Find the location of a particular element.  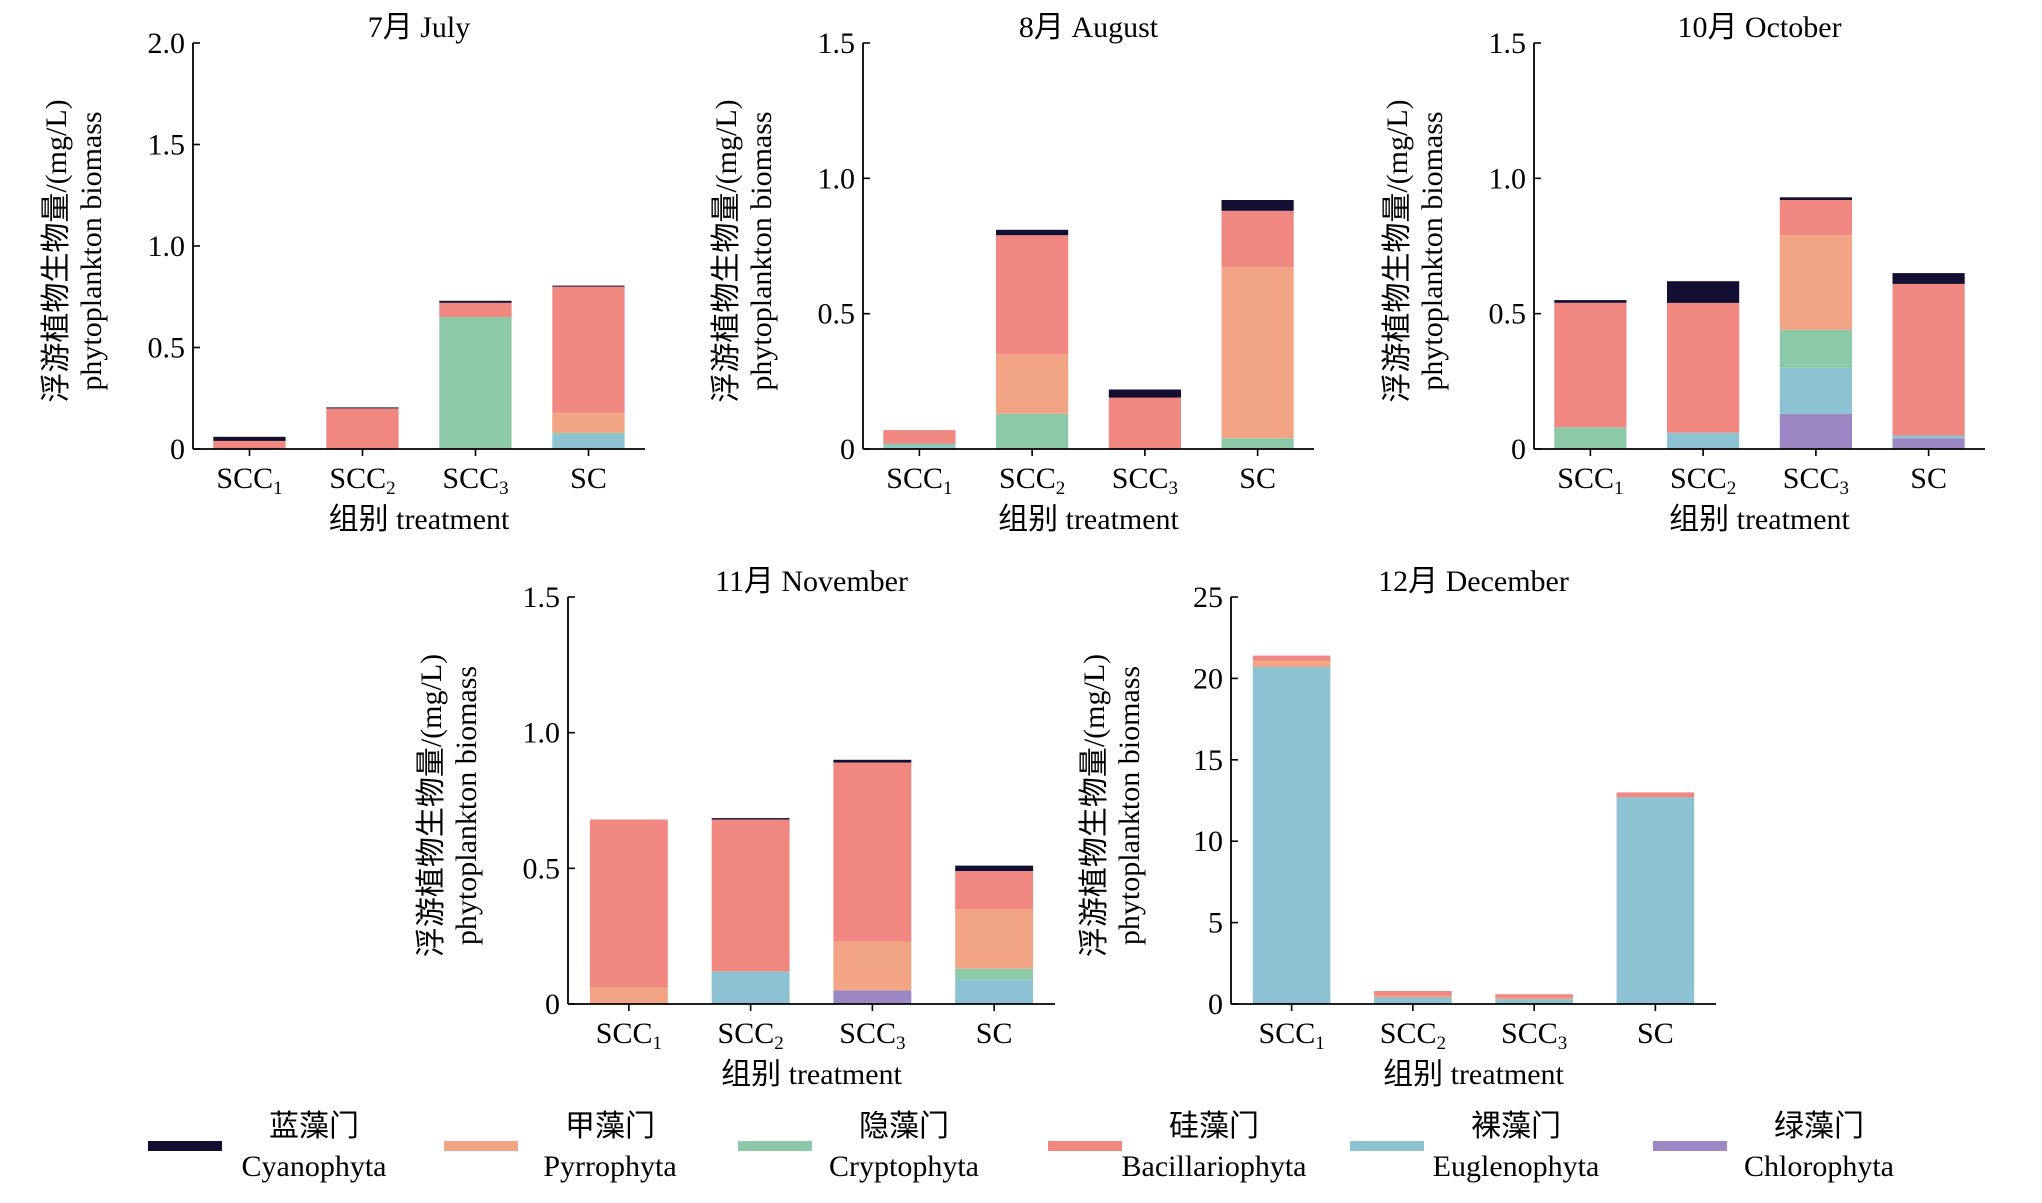

y-tick-label: 20 is located at coordinates (1208, 678).